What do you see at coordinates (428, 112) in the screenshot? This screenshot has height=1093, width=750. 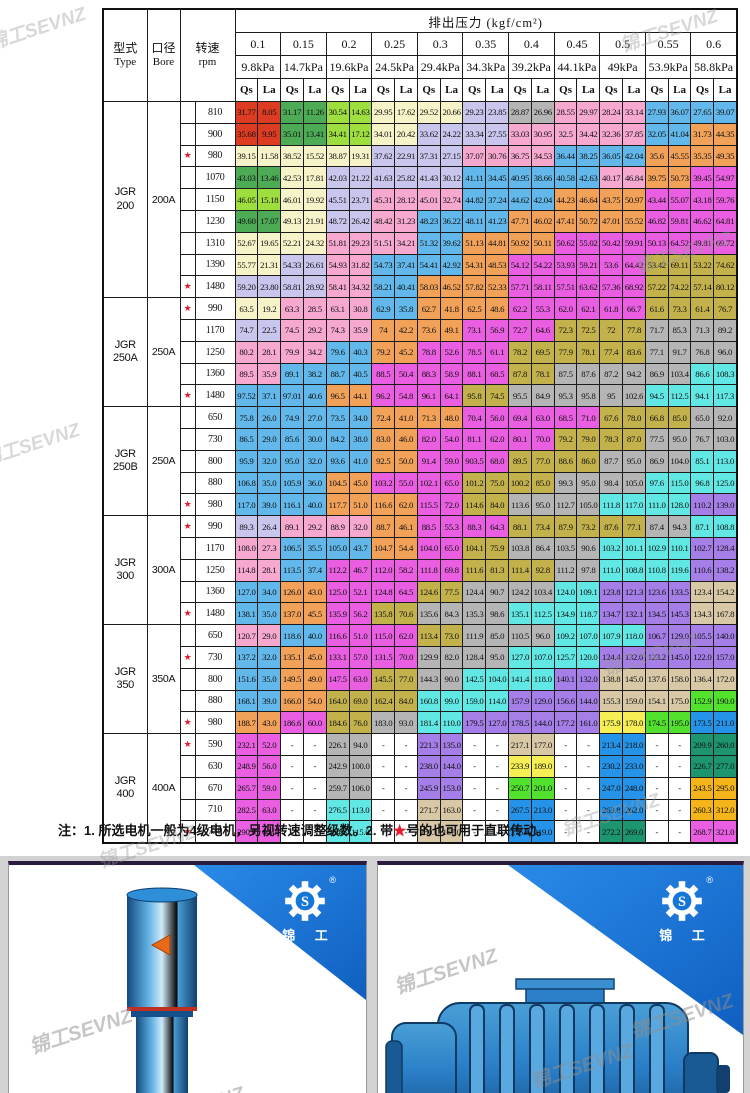 I see `data-cell: 29.52` at bounding box center [428, 112].